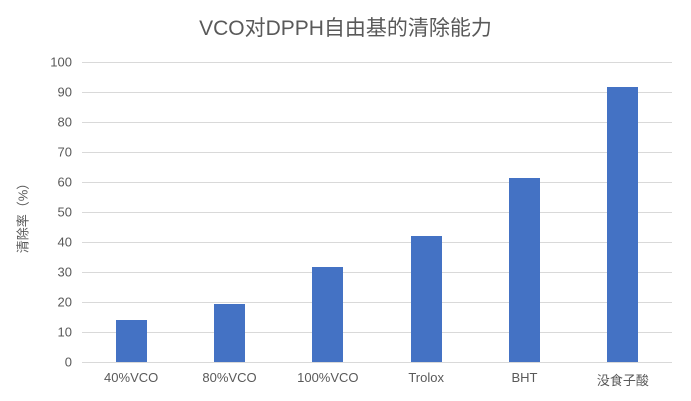 The height and width of the screenshot is (401, 691). What do you see at coordinates (64, 302) in the screenshot?
I see `y-tick-label: 20` at bounding box center [64, 302].